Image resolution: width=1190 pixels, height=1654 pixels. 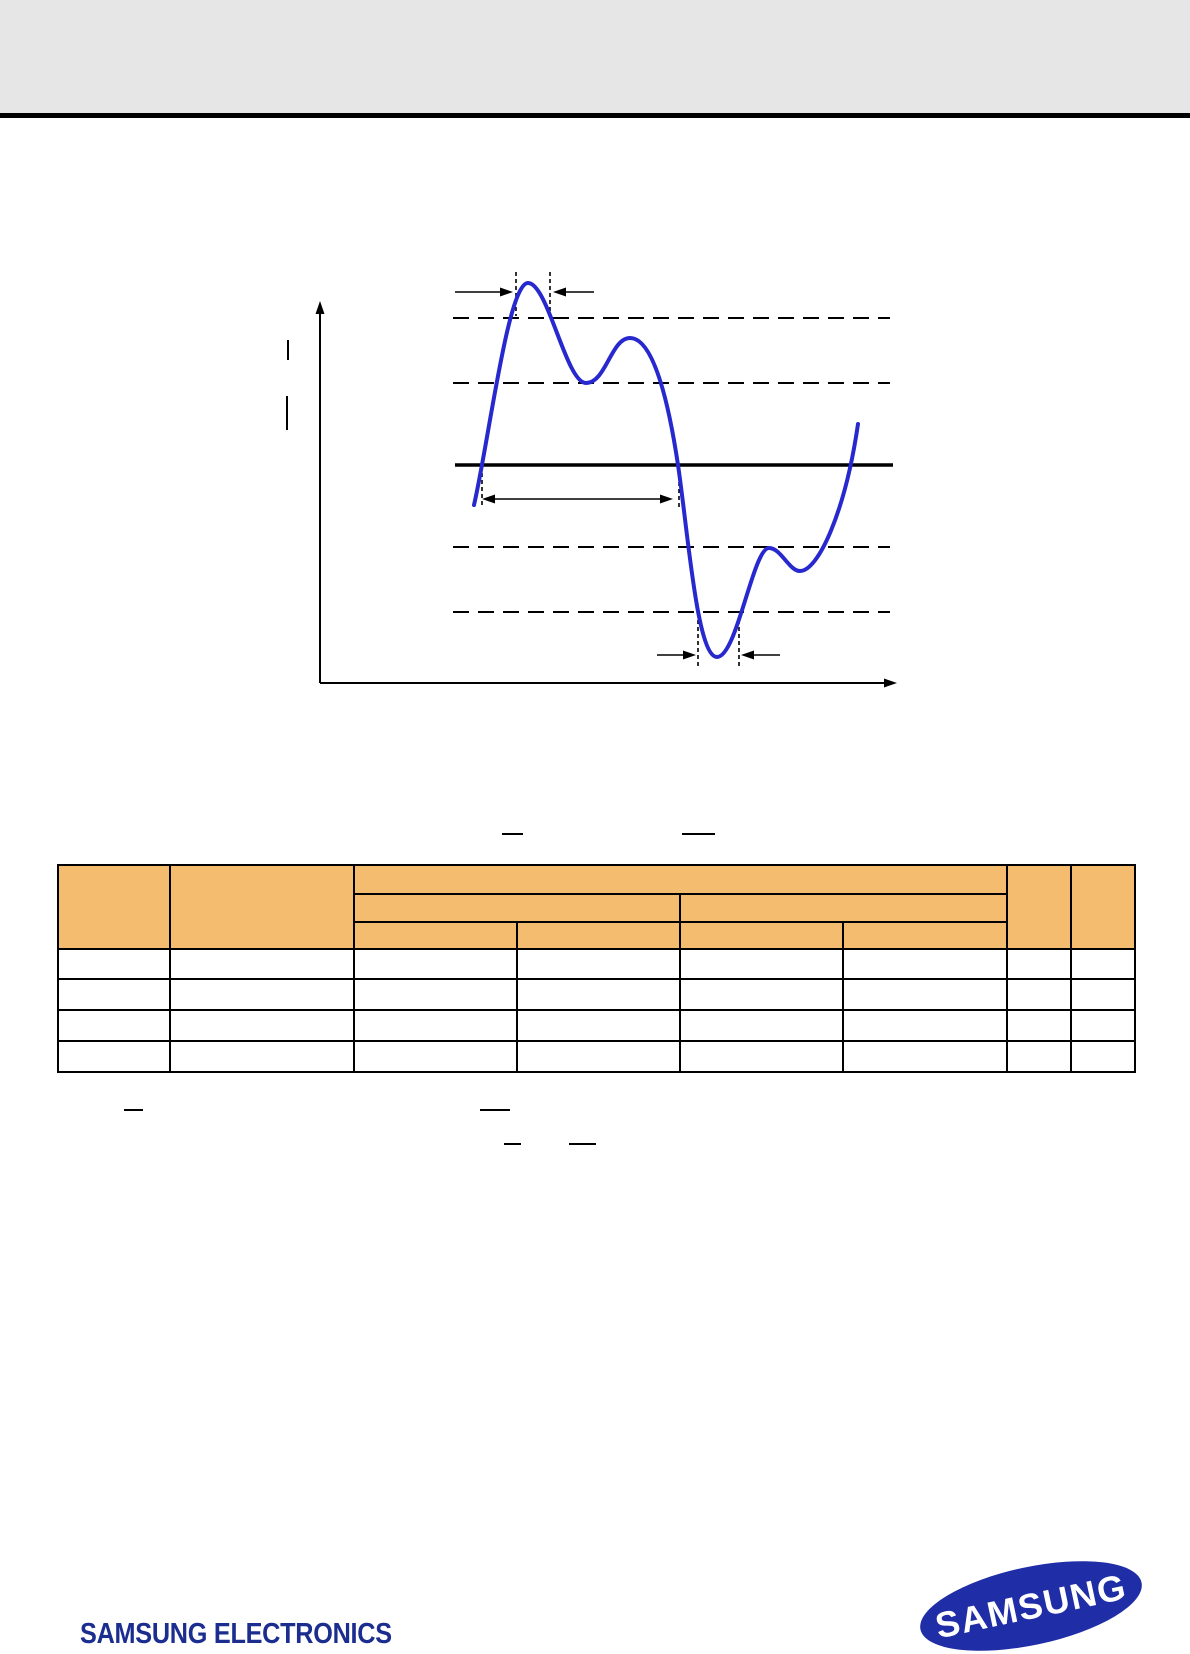 What do you see at coordinates (666, 470) in the screenshot?
I see `waveform-curve` at bounding box center [666, 470].